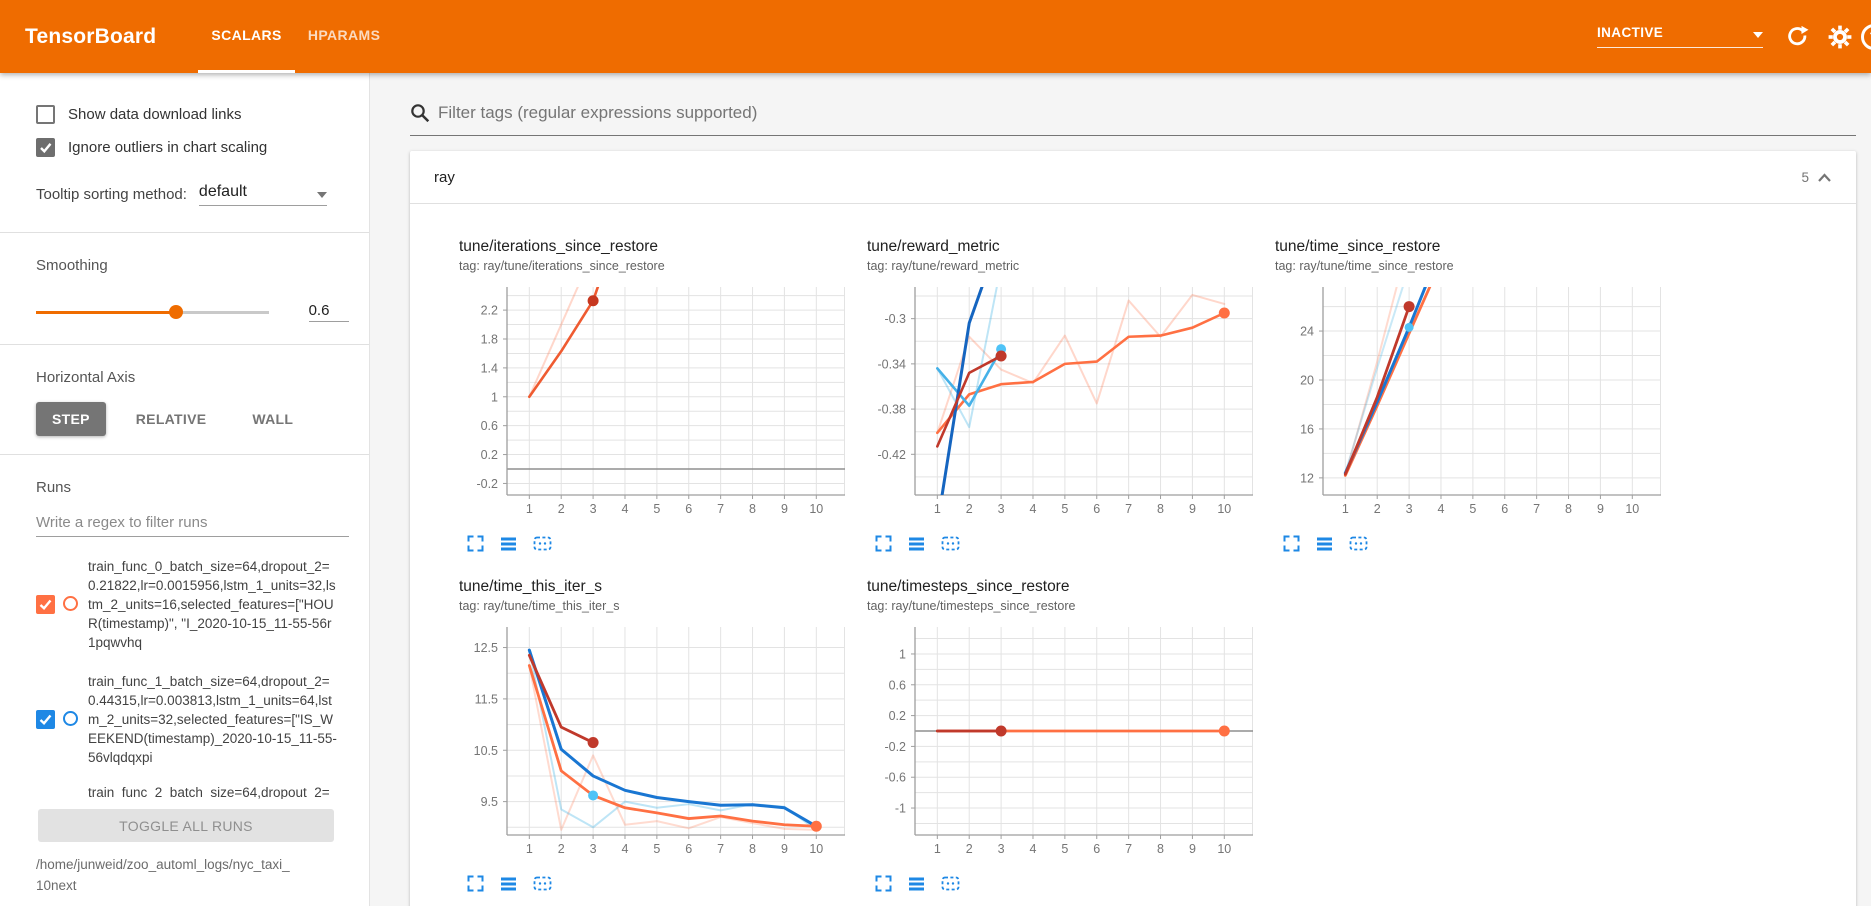 The image size is (1871, 906). I want to click on chart-title: tune/timesteps_since_restore, so click(968, 586).